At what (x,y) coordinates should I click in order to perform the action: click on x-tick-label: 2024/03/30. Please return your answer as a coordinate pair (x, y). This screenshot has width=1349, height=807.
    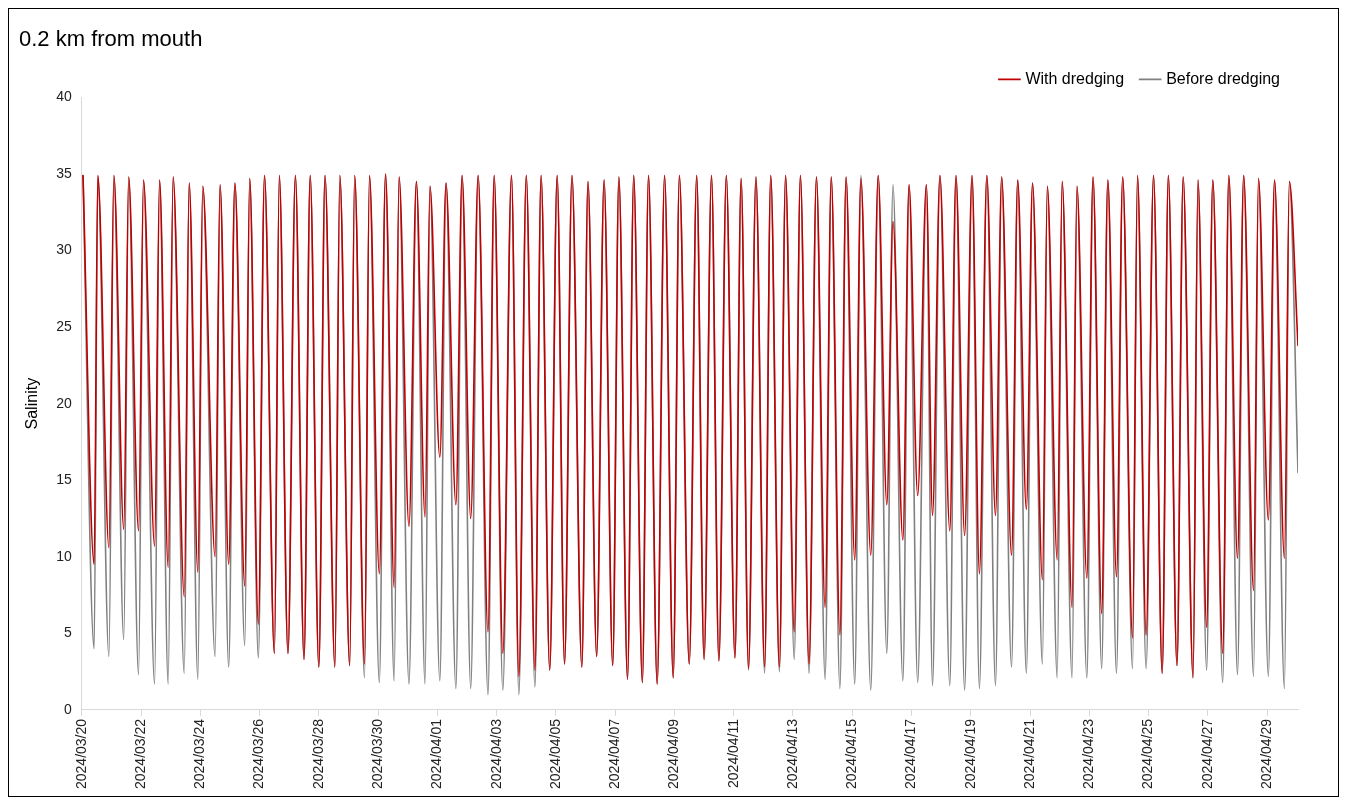
    Looking at the image, I should click on (376, 754).